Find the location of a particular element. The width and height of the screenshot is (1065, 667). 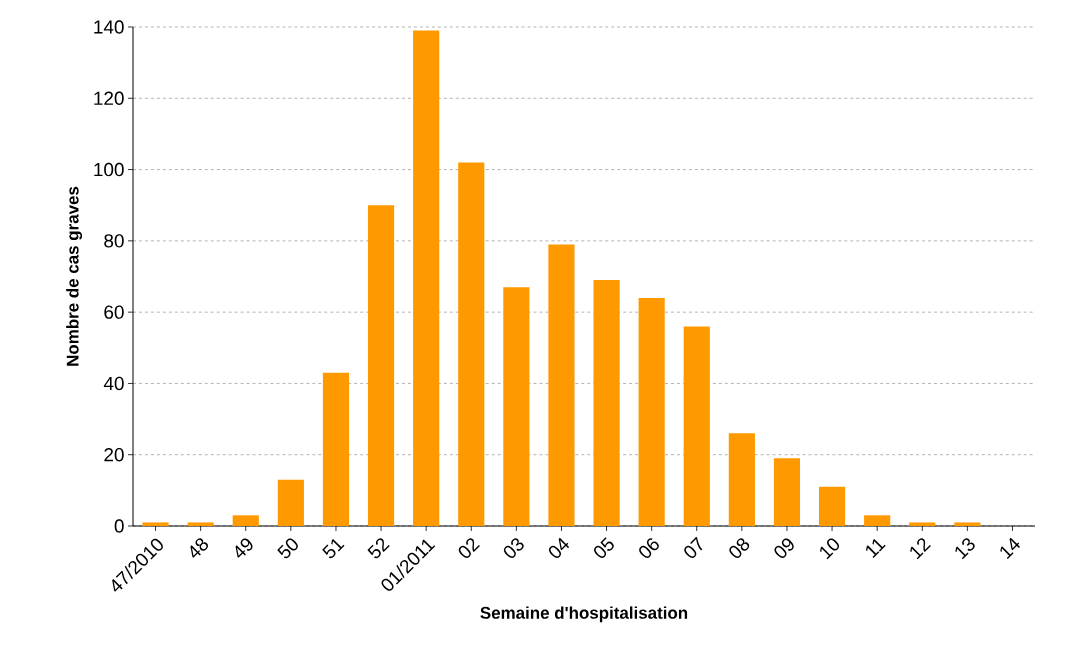

x-tick-label: 11 is located at coordinates (876, 548).